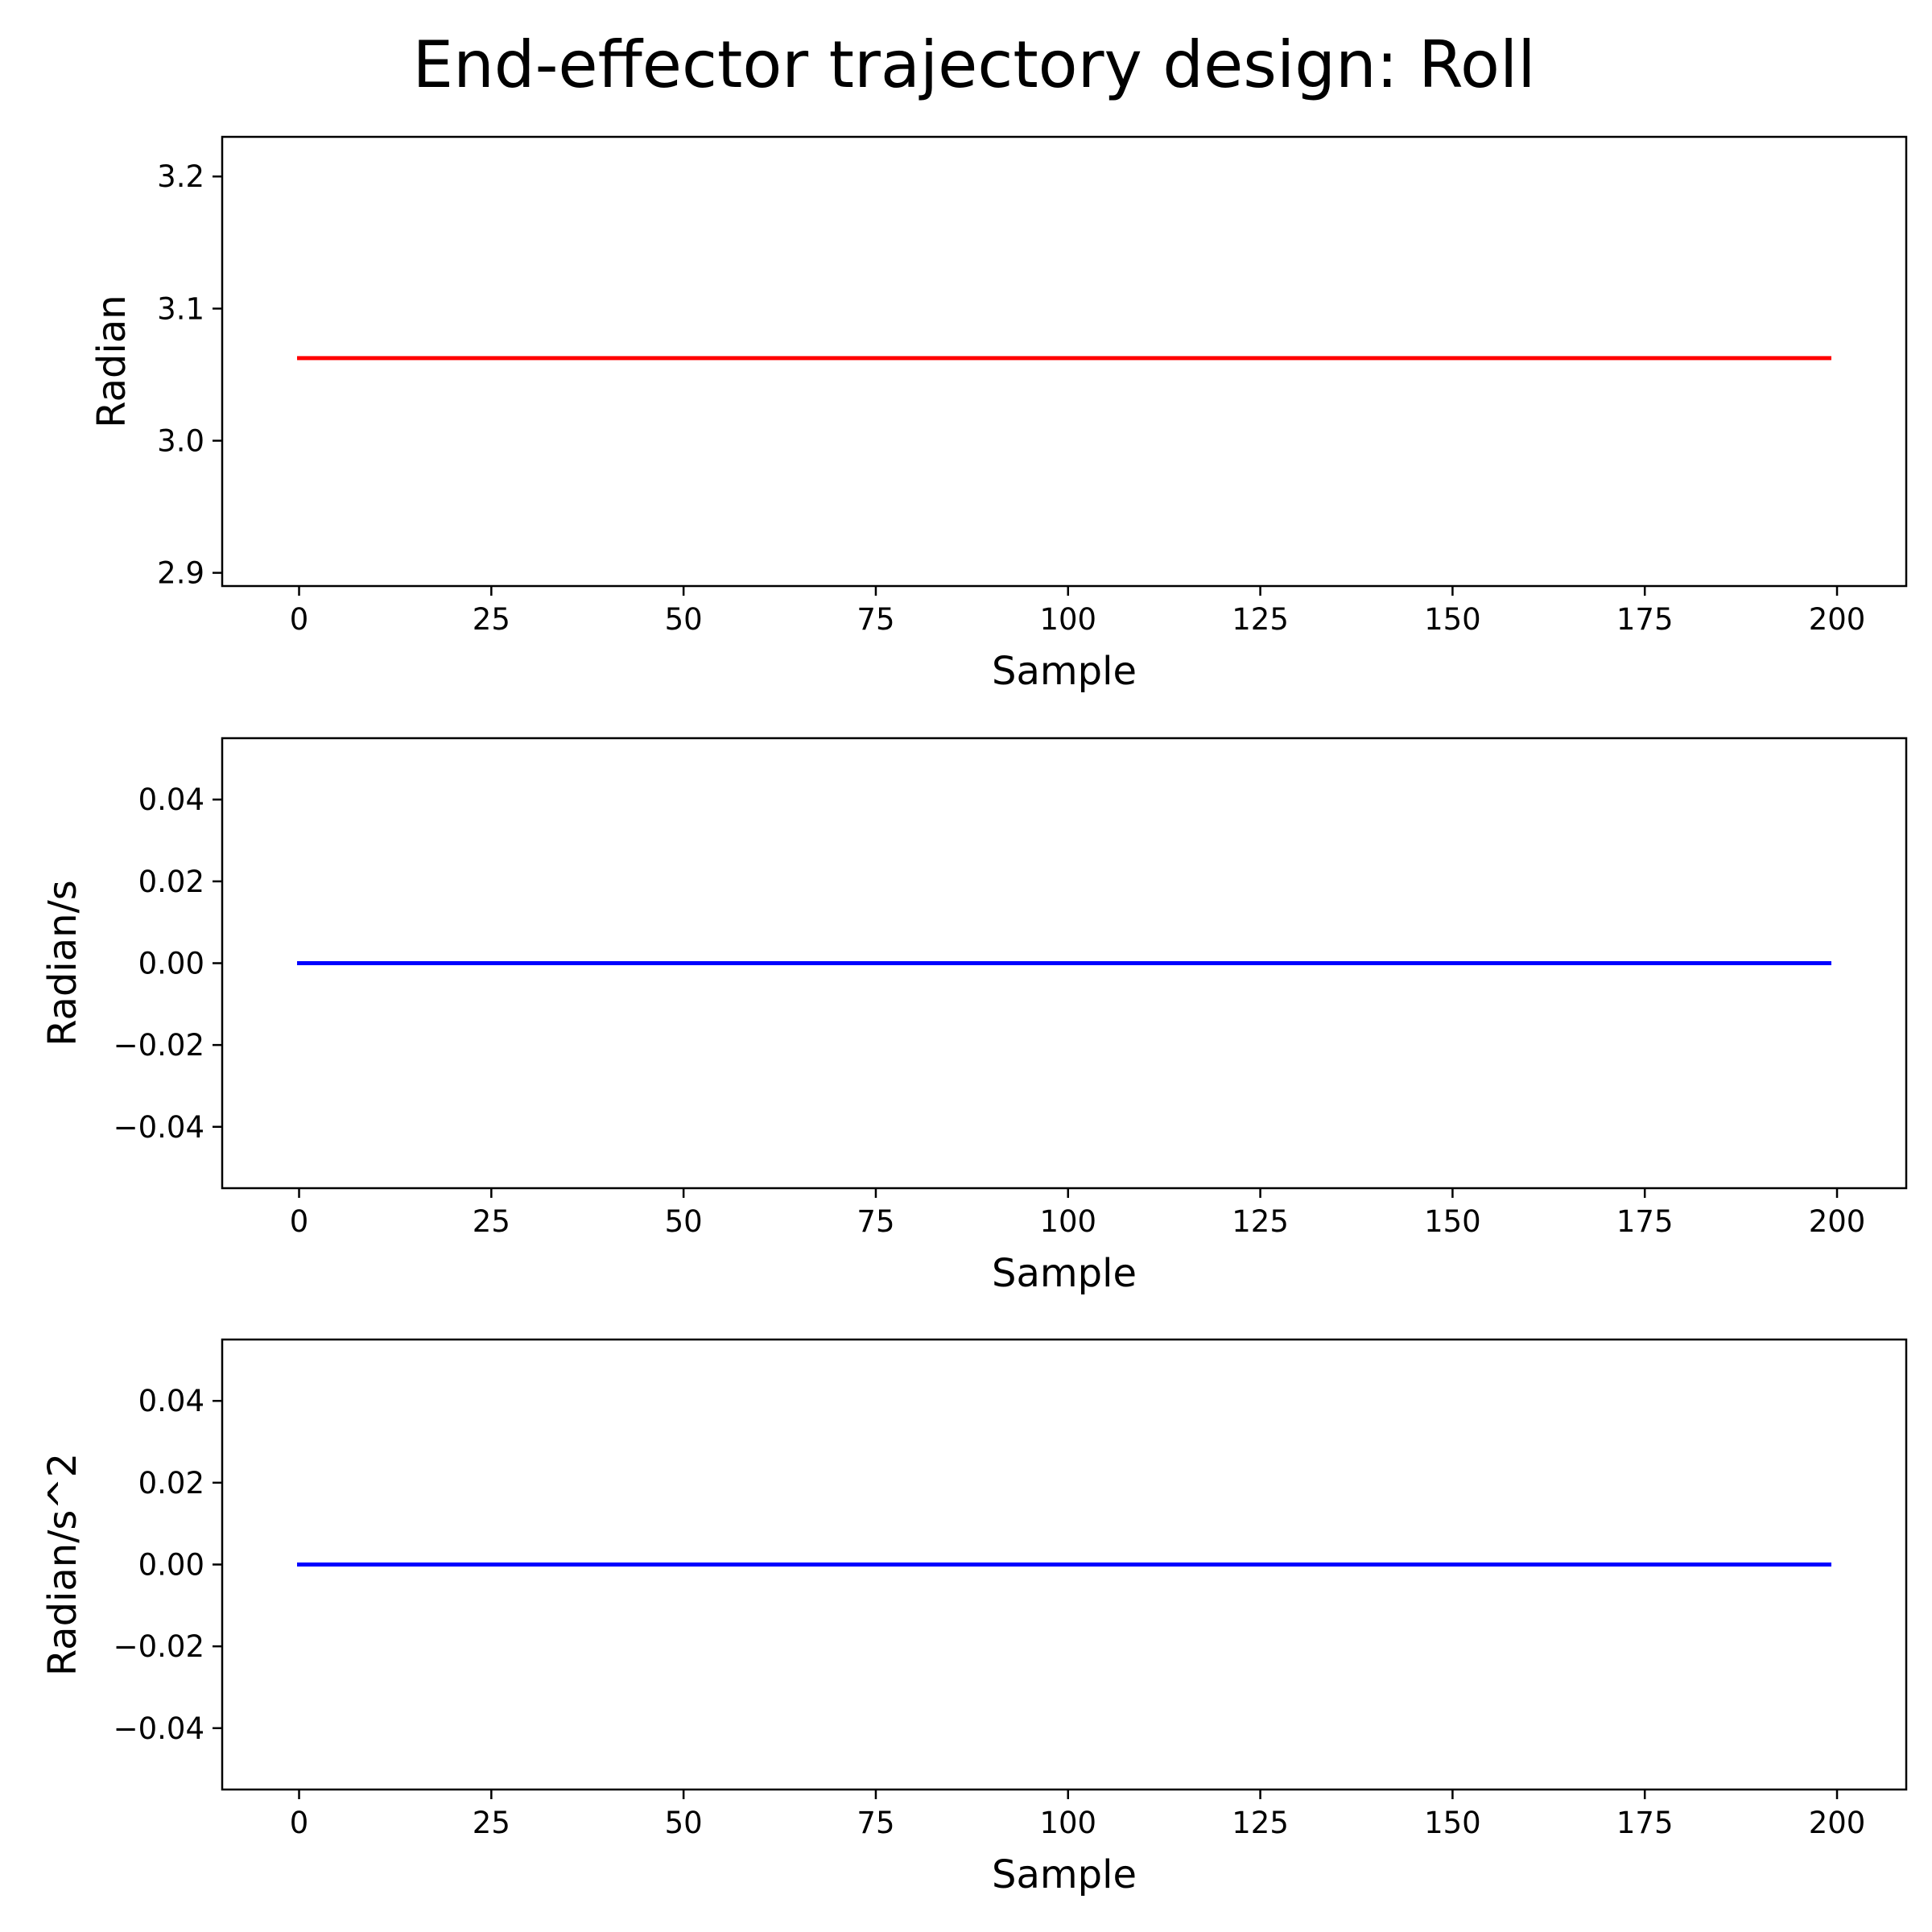 This screenshot has height=1932, width=1932. What do you see at coordinates (180, 308) in the screenshot?
I see `y-tick-label: 3.1` at bounding box center [180, 308].